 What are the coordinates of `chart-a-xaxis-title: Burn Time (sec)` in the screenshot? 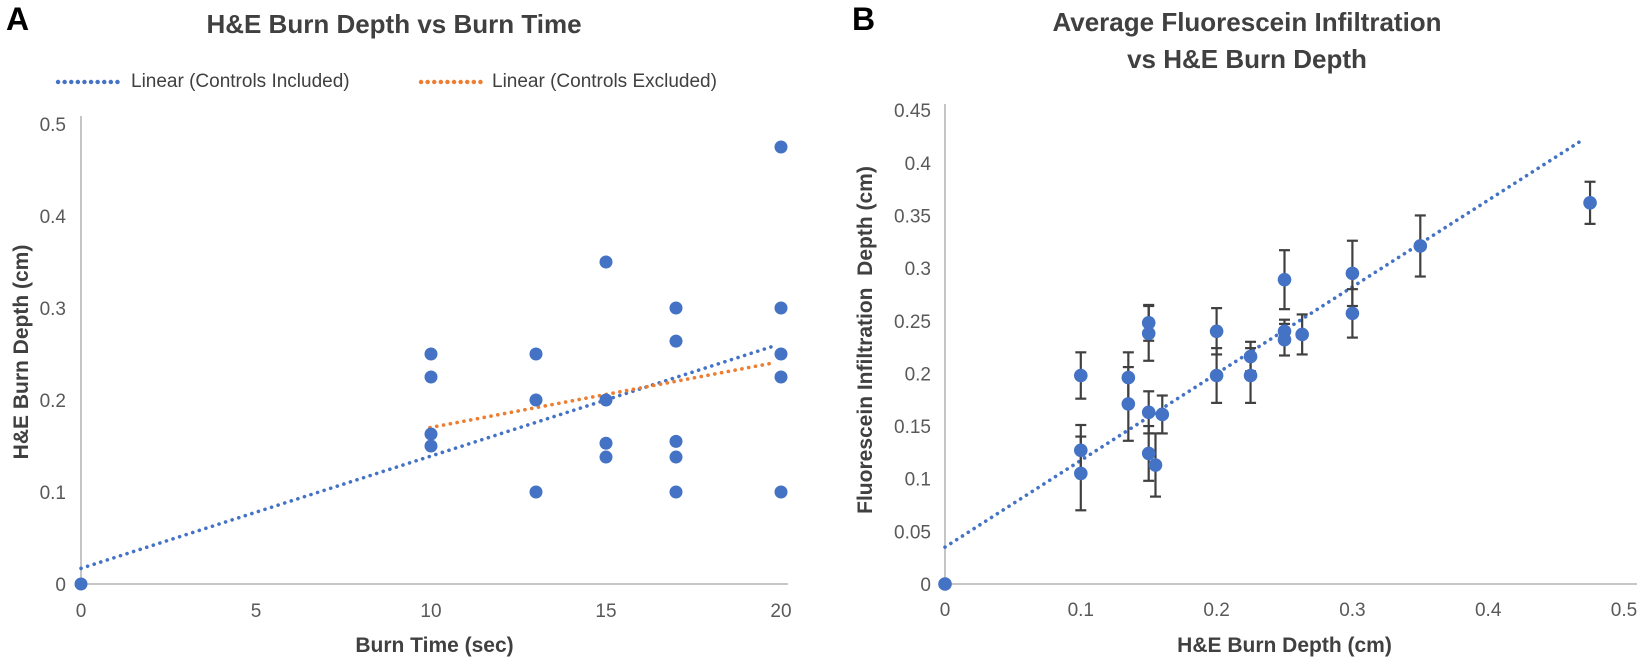 It's located at (434, 645).